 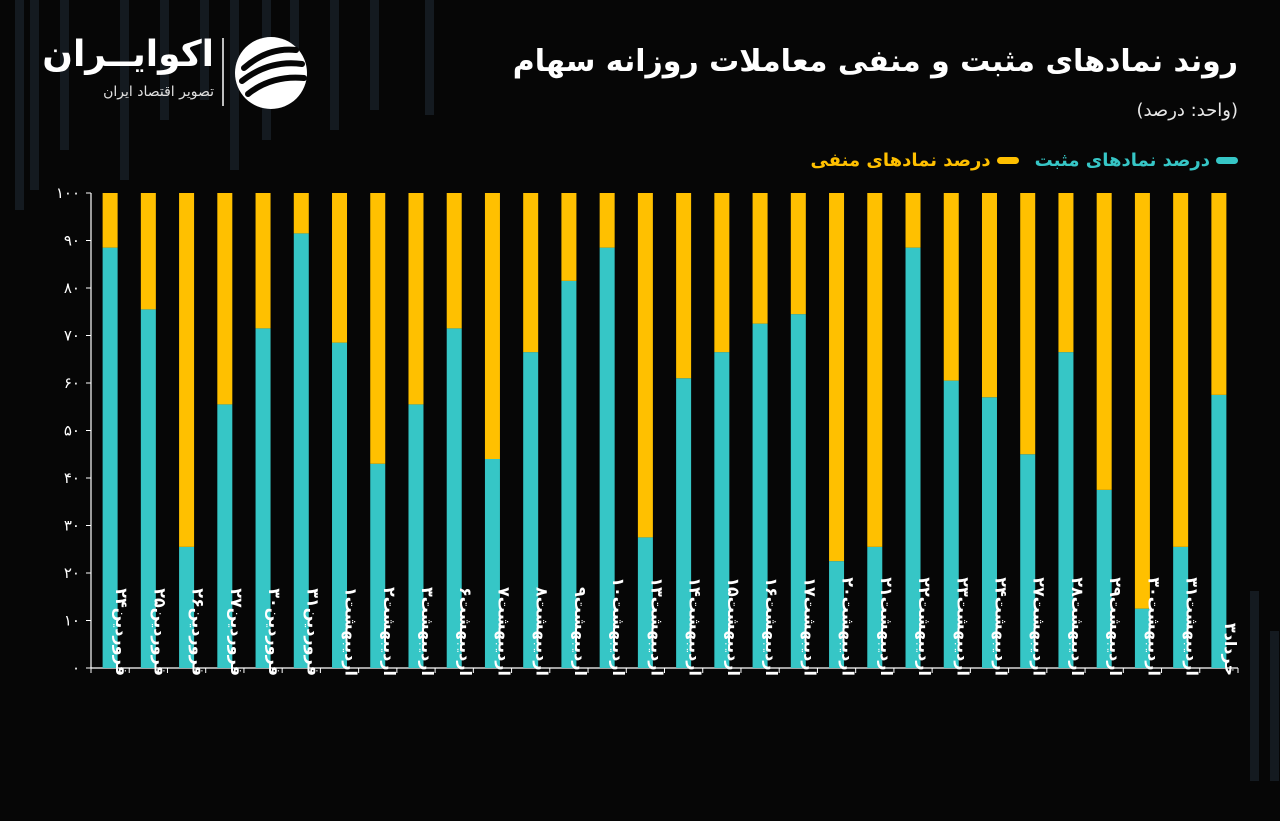 What do you see at coordinates (72, 621) in the screenshot?
I see `y-tick-label: ۱۰` at bounding box center [72, 621].